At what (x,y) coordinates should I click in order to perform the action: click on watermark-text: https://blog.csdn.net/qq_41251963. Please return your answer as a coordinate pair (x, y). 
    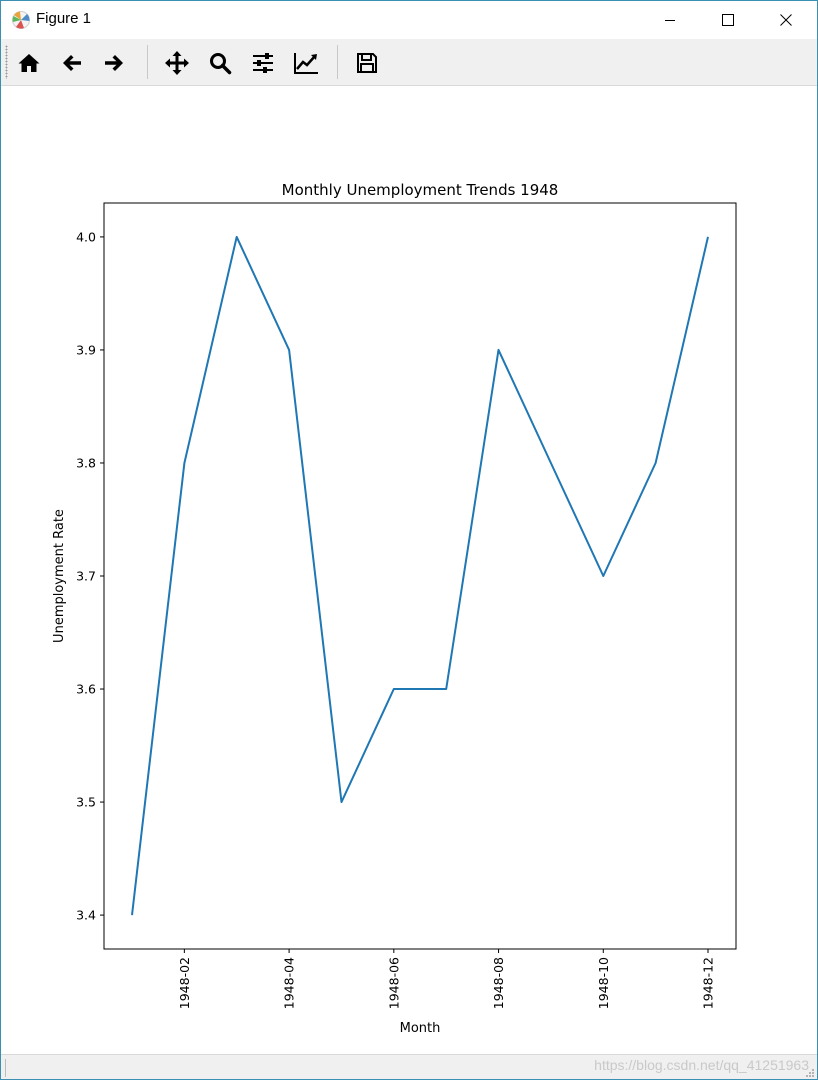
    Looking at the image, I should click on (701, 1065).